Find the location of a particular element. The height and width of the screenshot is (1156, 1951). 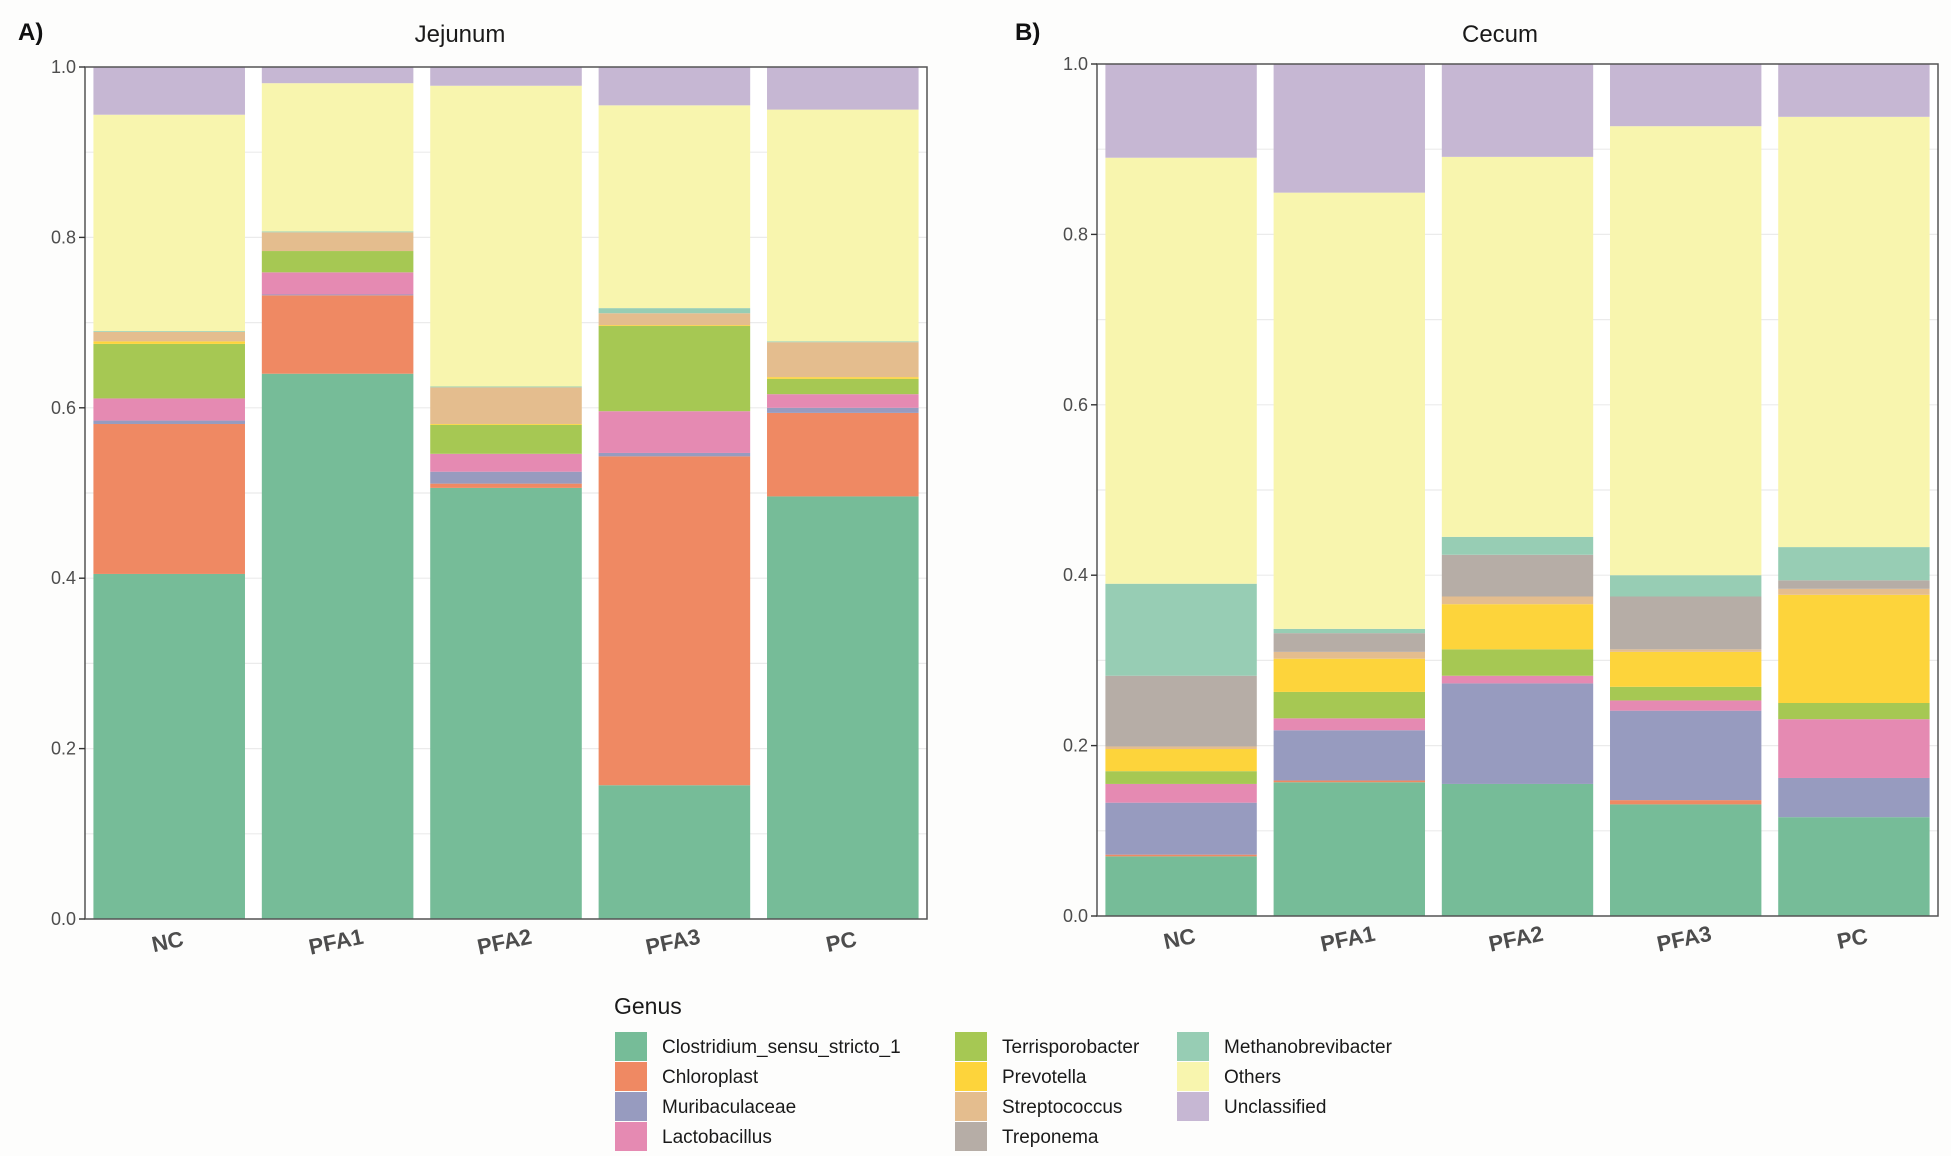

y-tick-label: 0.0 is located at coordinates (63, 919).